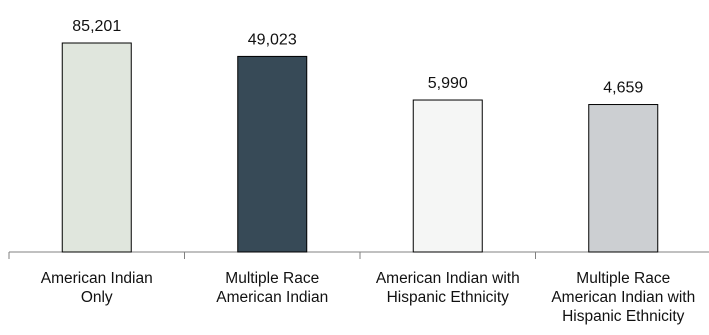 The width and height of the screenshot is (709, 335). Describe the element at coordinates (96, 26) in the screenshot. I see `data-label: 85,201` at that location.